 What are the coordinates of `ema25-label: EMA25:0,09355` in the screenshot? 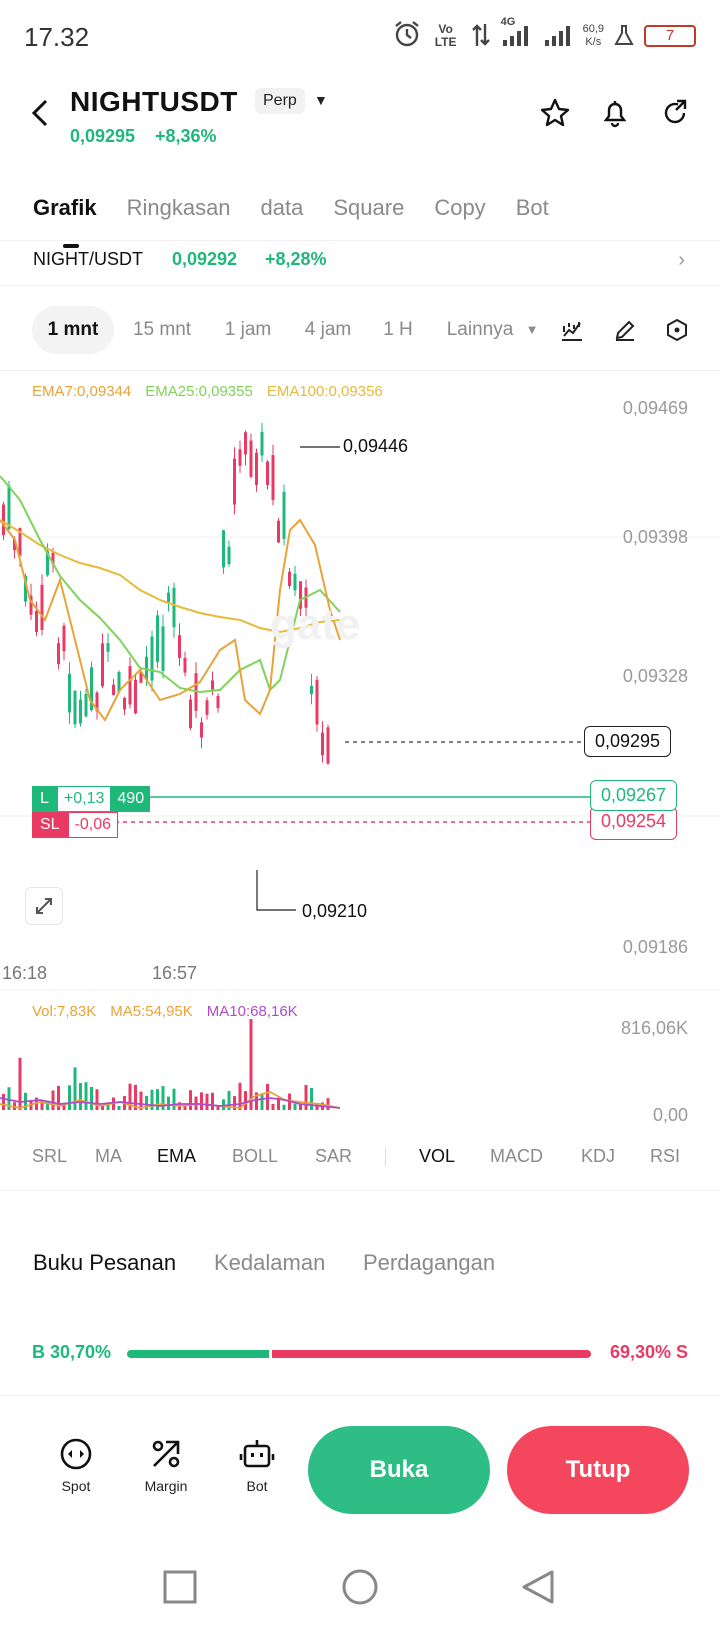 It's located at (199, 391).